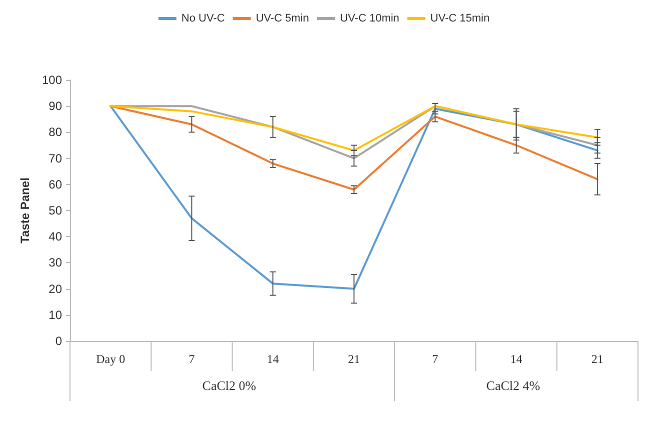  I want to click on y-tick-label: 0, so click(58, 341).